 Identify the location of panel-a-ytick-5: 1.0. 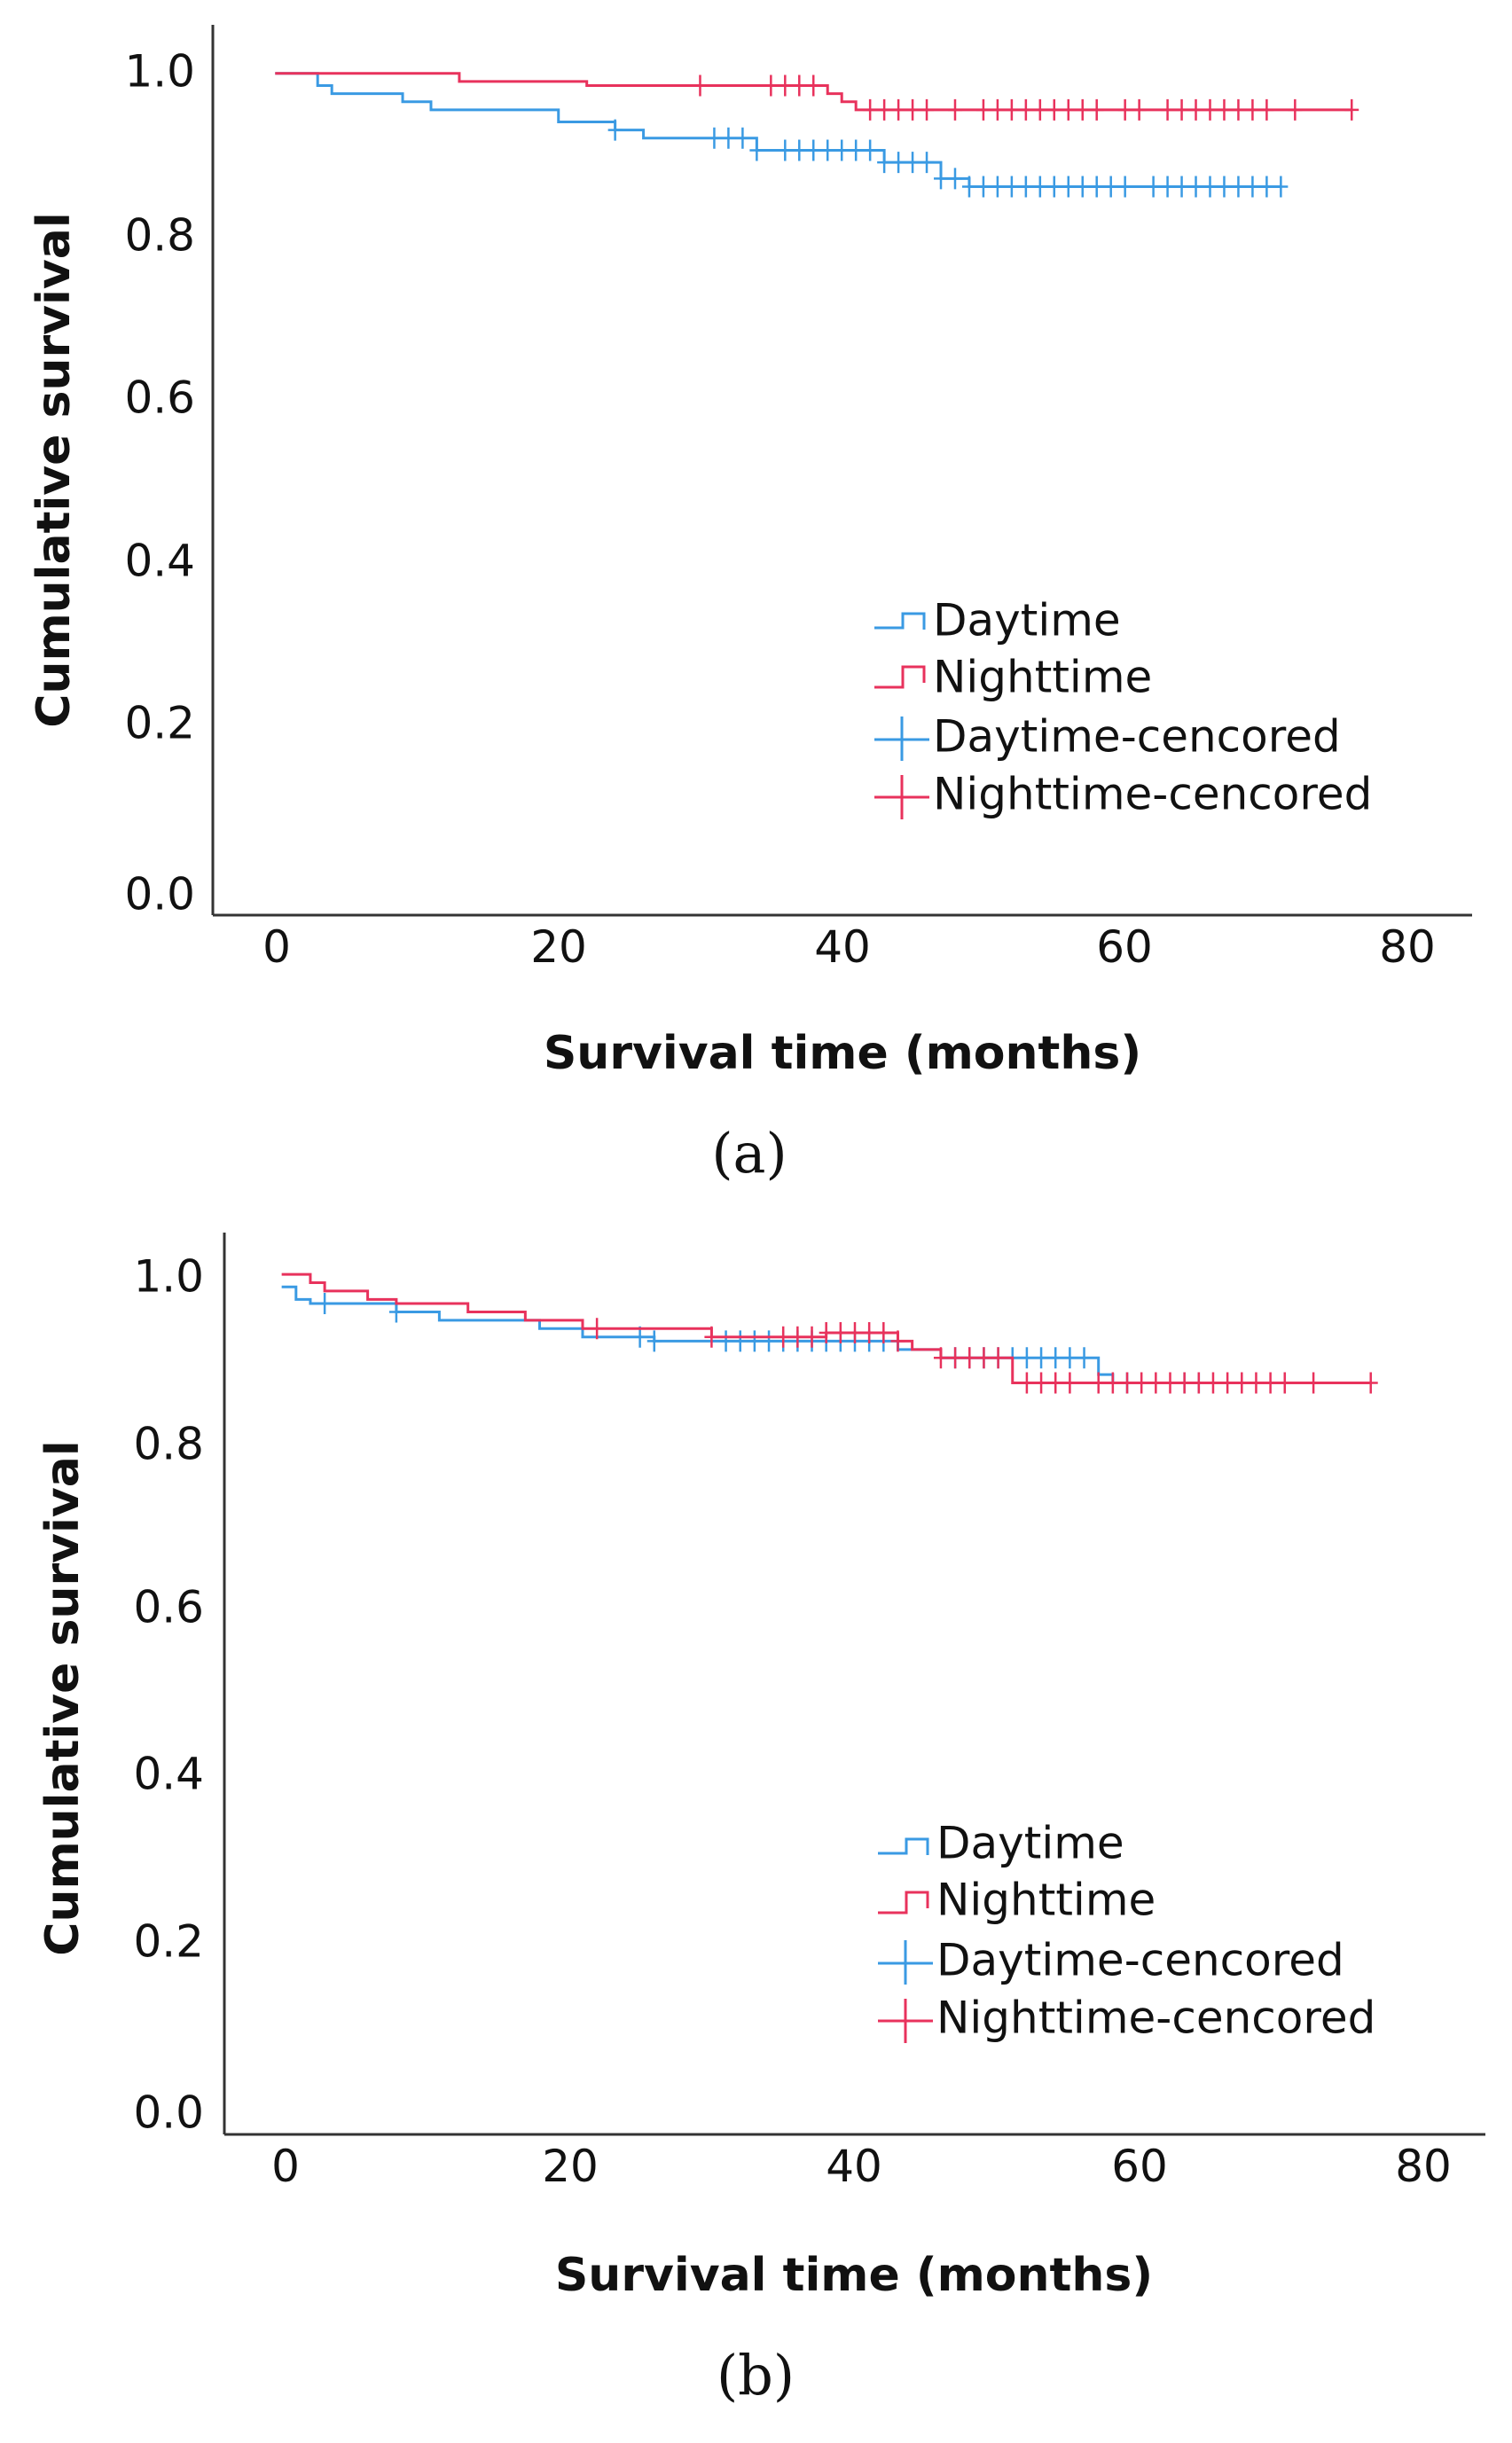
(159, 72).